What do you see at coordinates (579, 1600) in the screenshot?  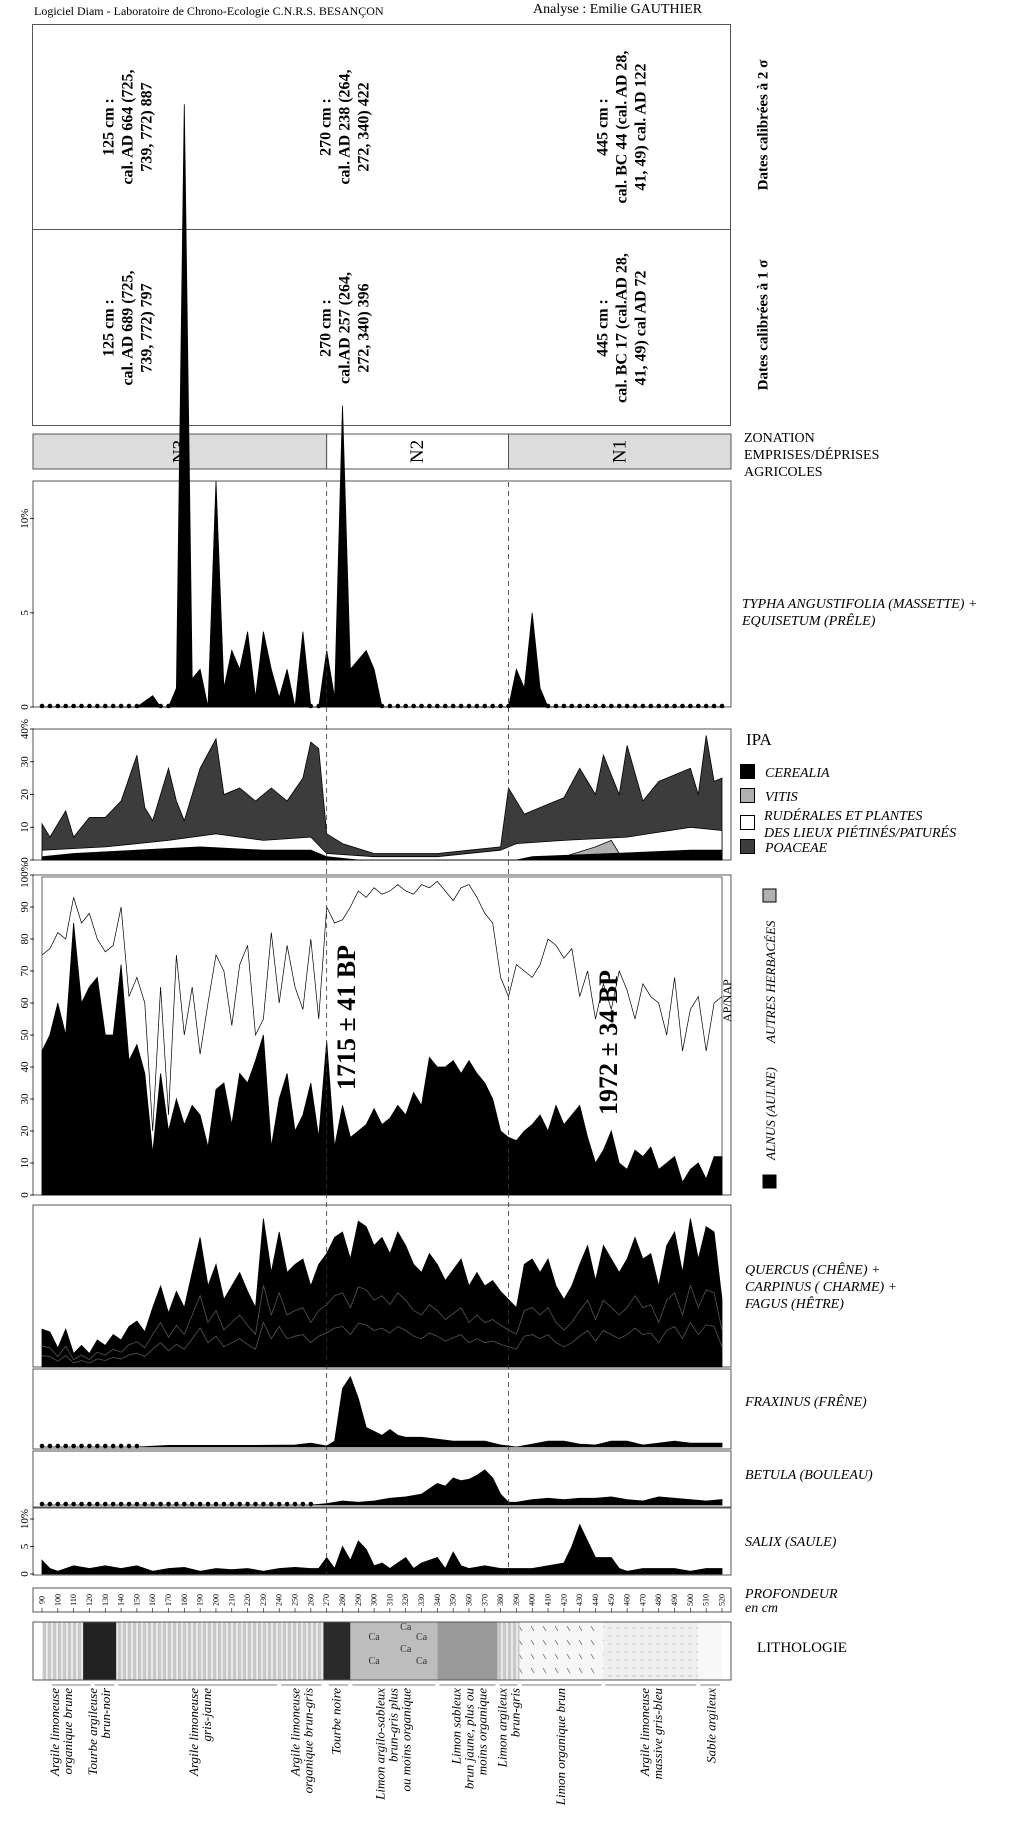 I see `depth-tick-label: 430` at bounding box center [579, 1600].